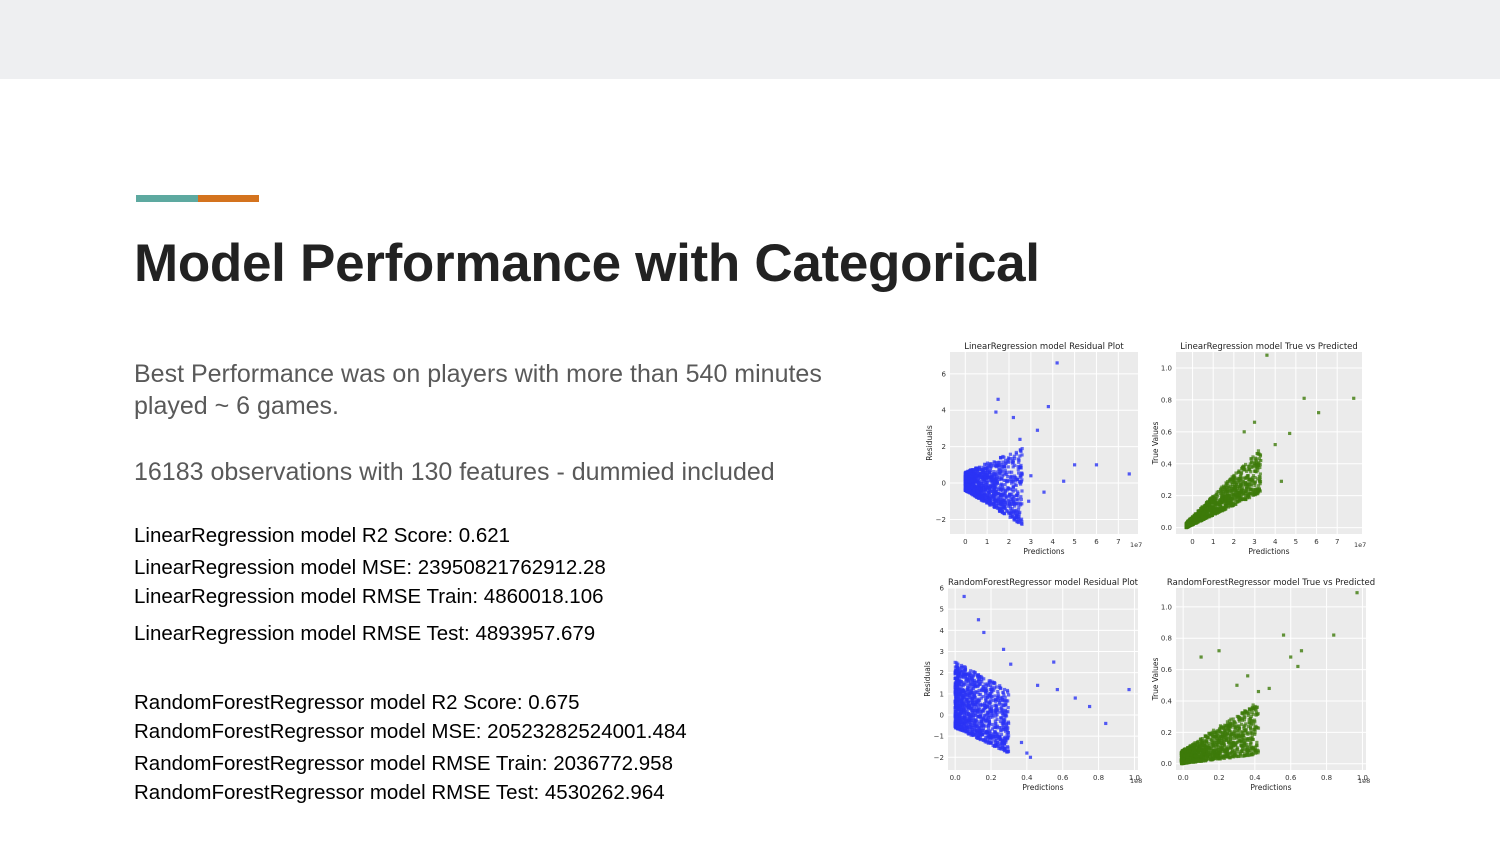 The height and width of the screenshot is (843, 1500). I want to click on x-tick-label: 1, so click(1213, 542).